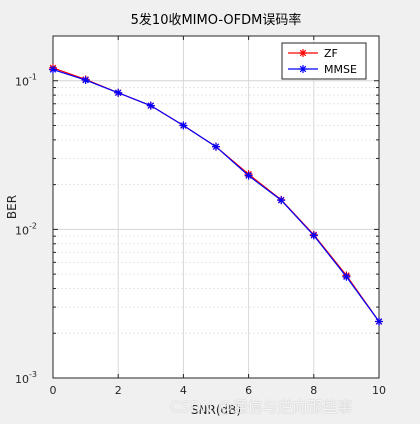  I want to click on legend-label-mmse: MMSE, so click(340, 69).